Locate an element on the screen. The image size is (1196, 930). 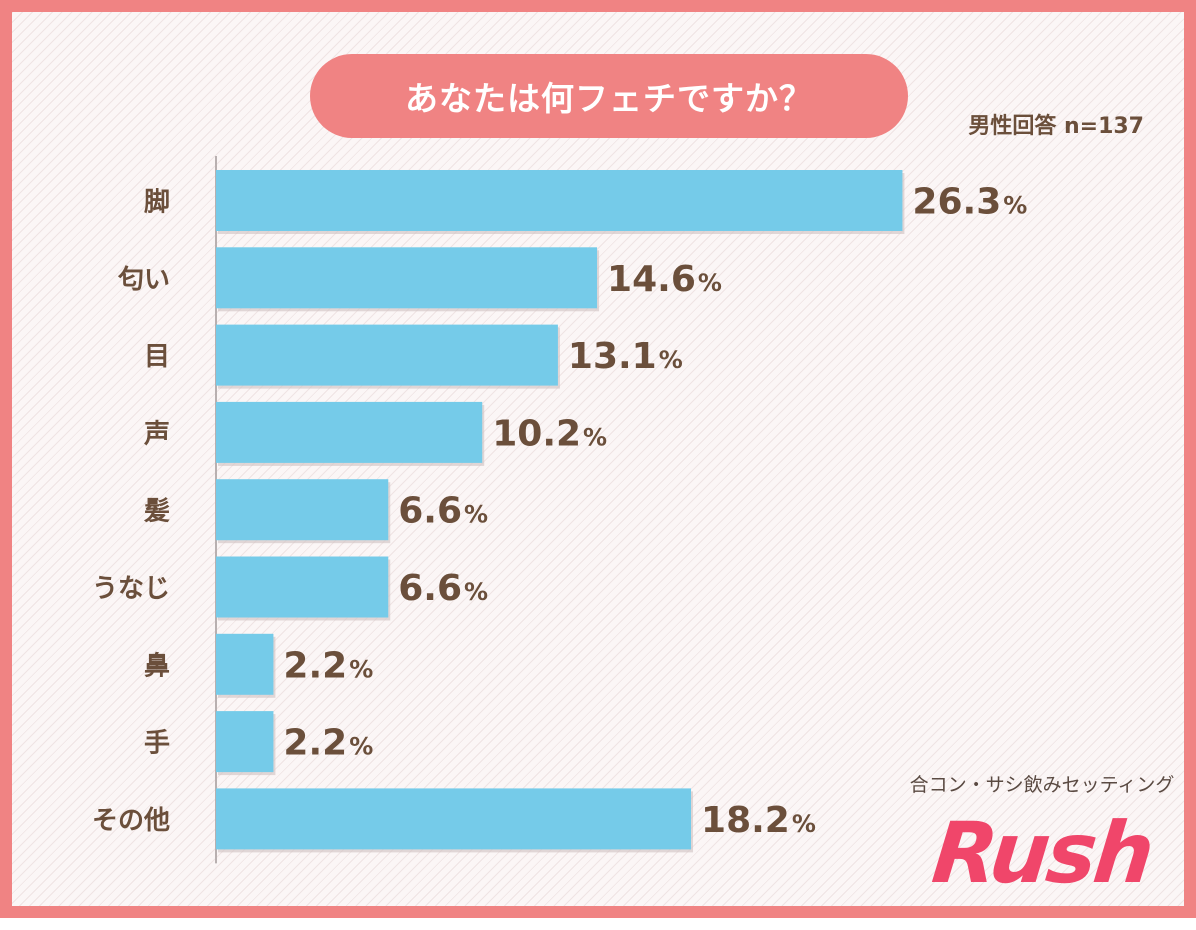
chart-title: あなたは何フェチですか？ is located at coordinates (609, 98).